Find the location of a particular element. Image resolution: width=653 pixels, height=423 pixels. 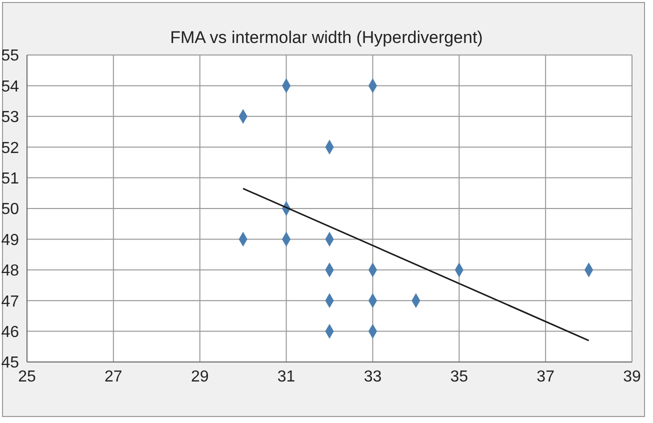

x-tick-label: 35 is located at coordinates (459, 377).